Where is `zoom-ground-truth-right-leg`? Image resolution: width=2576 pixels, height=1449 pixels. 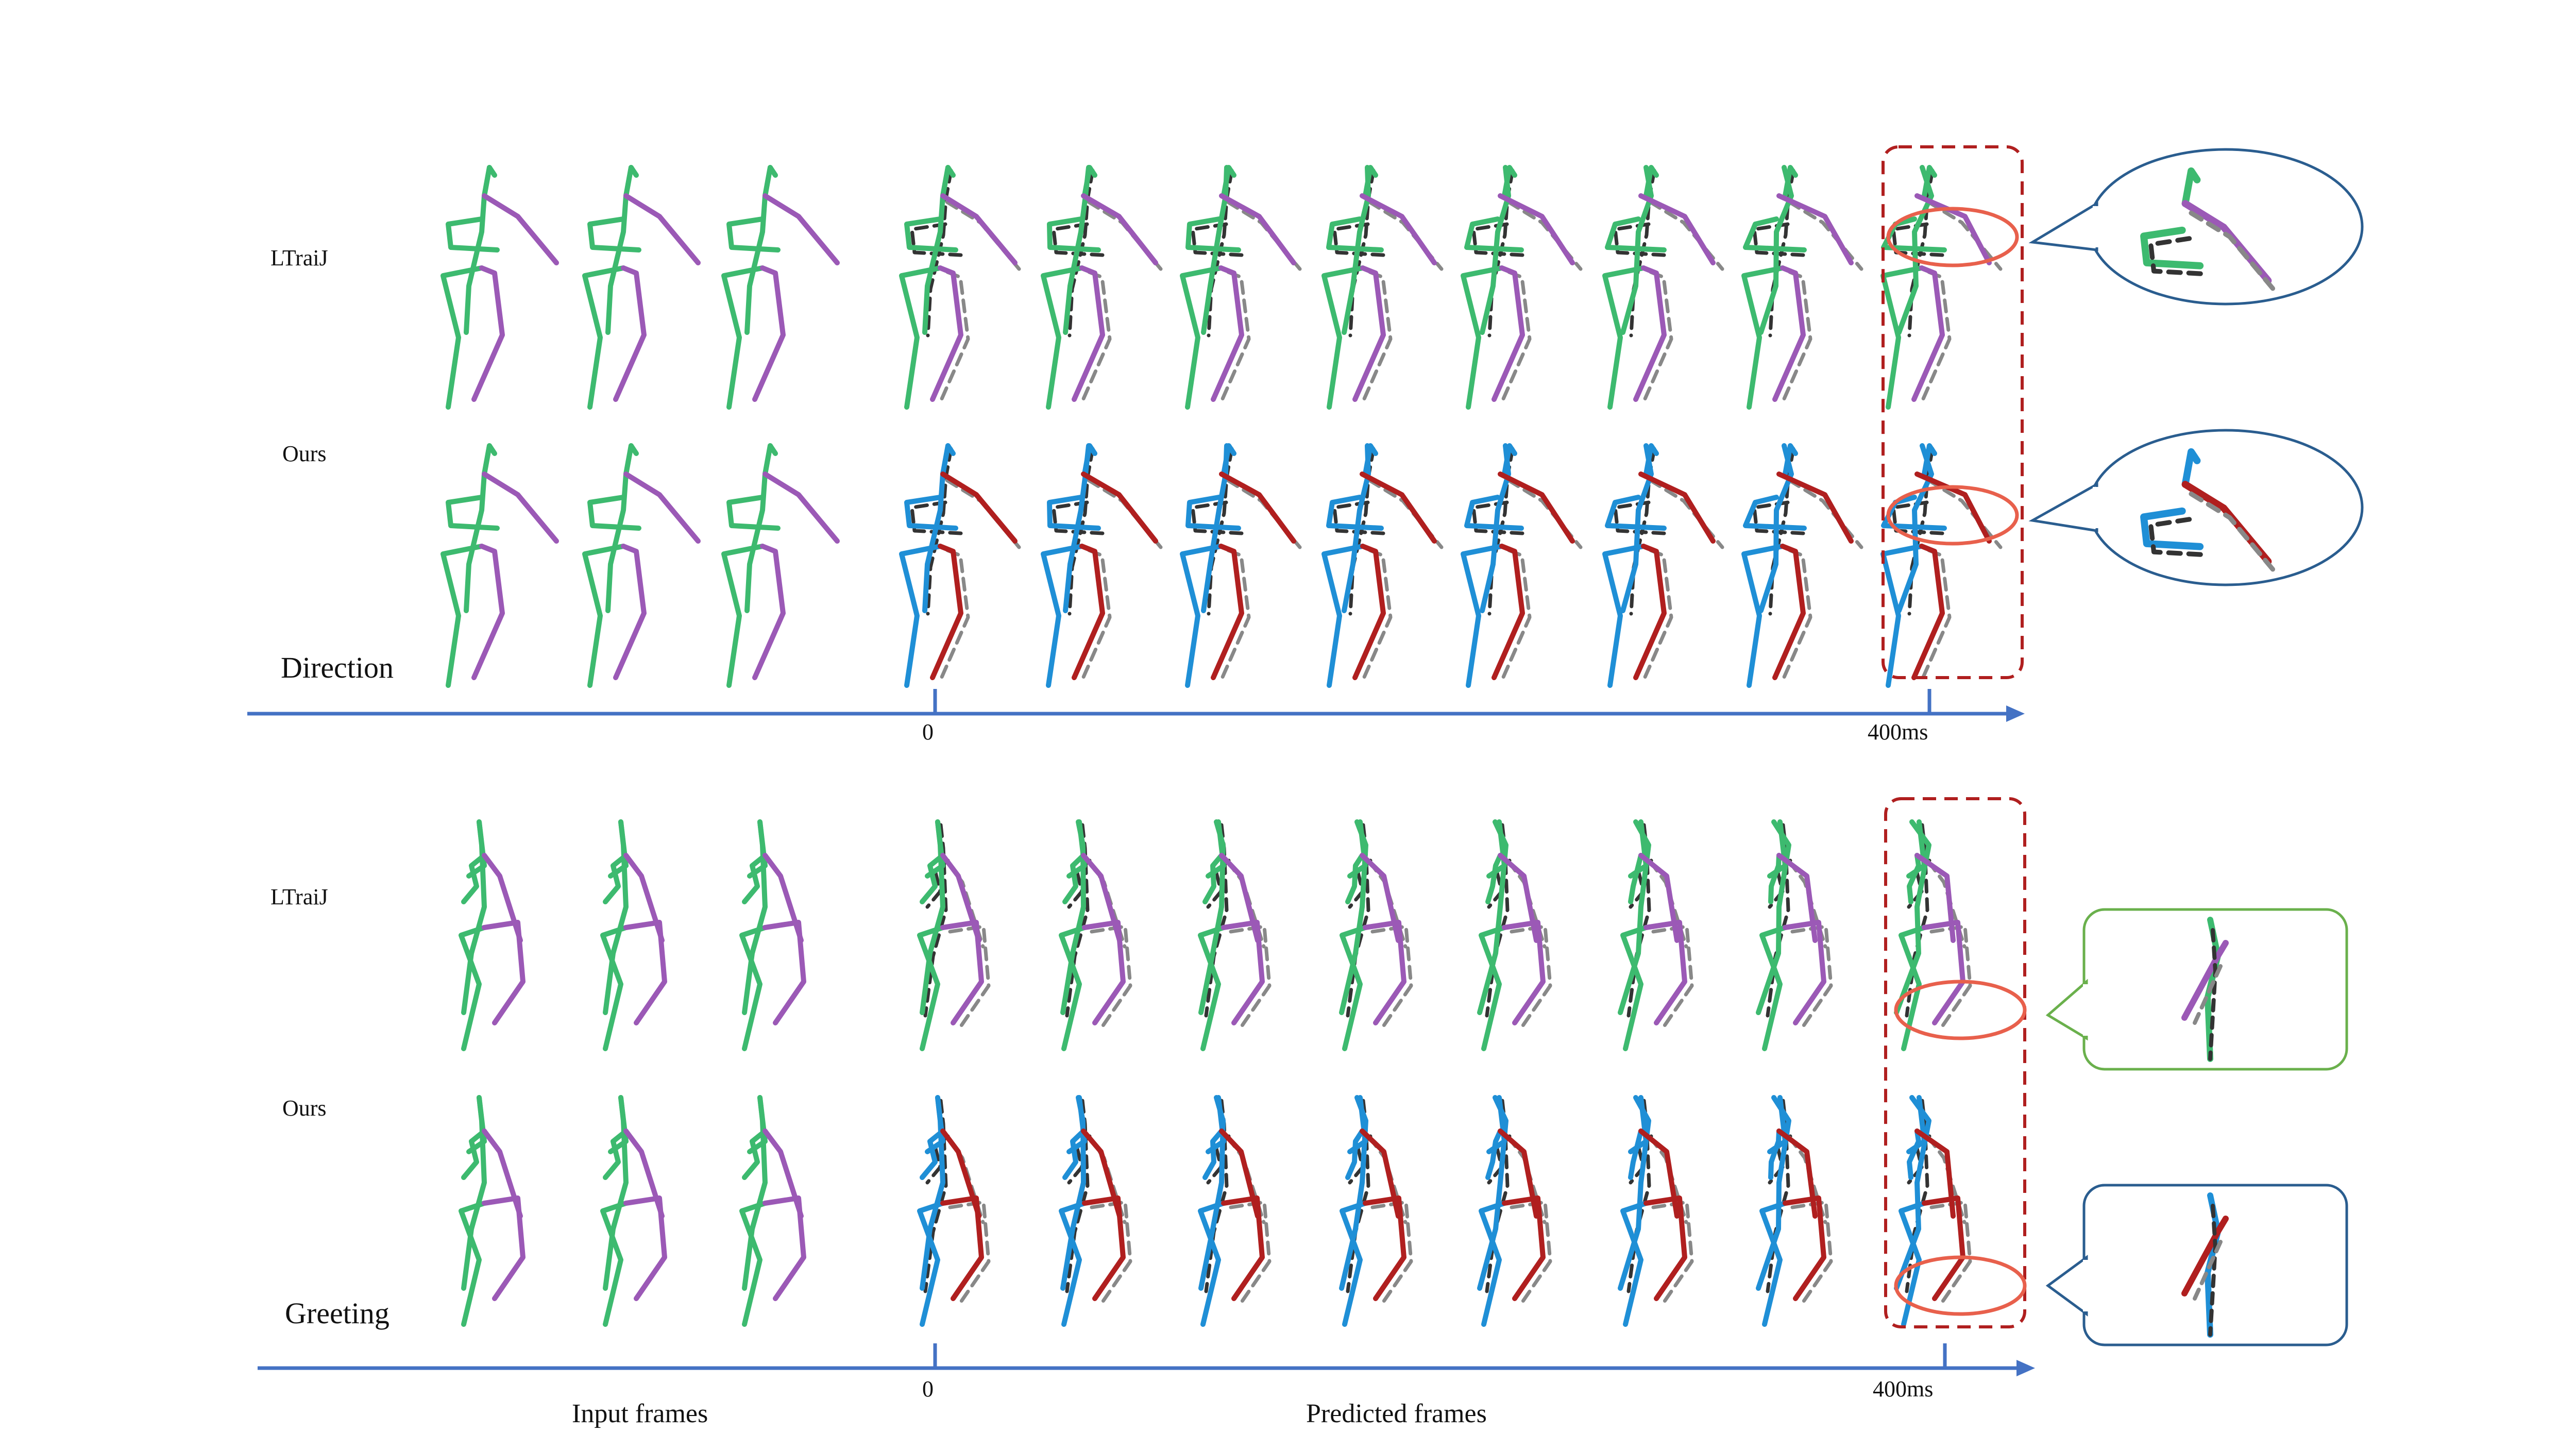 zoom-ground-truth-right-leg is located at coordinates (2208, 994).